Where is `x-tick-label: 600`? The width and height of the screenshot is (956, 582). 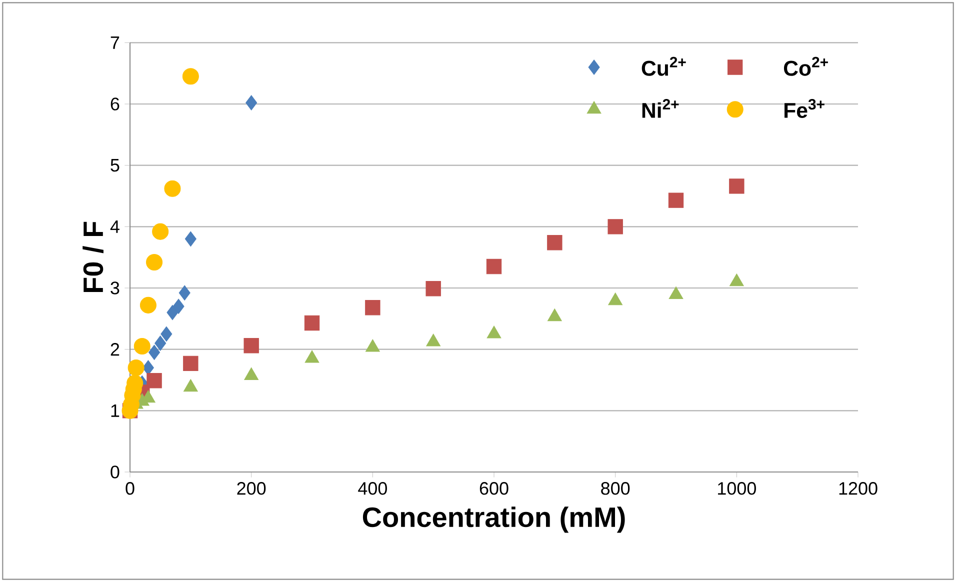 x-tick-label: 600 is located at coordinates (494, 488).